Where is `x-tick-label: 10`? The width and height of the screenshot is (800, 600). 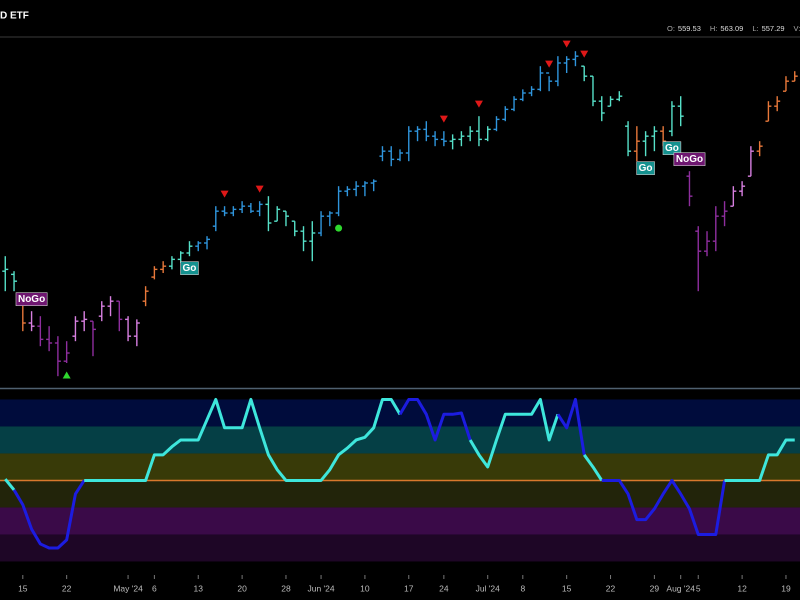
x-tick-label: 10 is located at coordinates (365, 588).